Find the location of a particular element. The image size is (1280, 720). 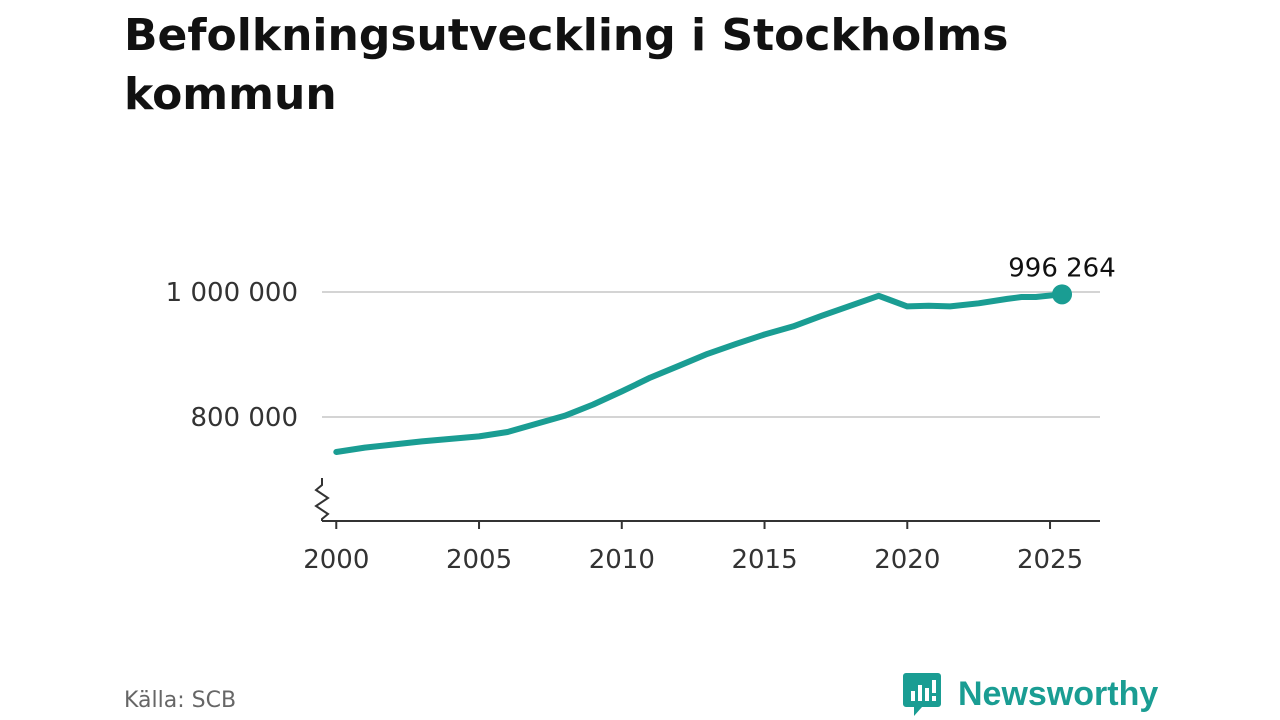

last-point-marker is located at coordinates (1062, 294).